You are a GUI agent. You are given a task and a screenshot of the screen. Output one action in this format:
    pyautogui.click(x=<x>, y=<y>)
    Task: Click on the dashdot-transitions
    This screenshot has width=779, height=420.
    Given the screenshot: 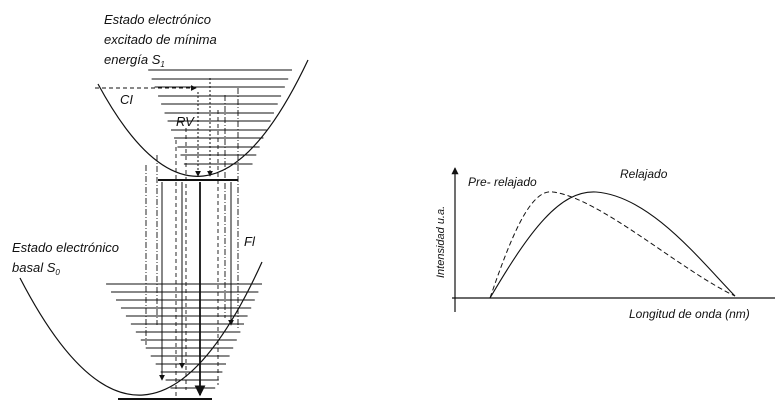 What is the action you would take?
    pyautogui.click(x=192, y=216)
    